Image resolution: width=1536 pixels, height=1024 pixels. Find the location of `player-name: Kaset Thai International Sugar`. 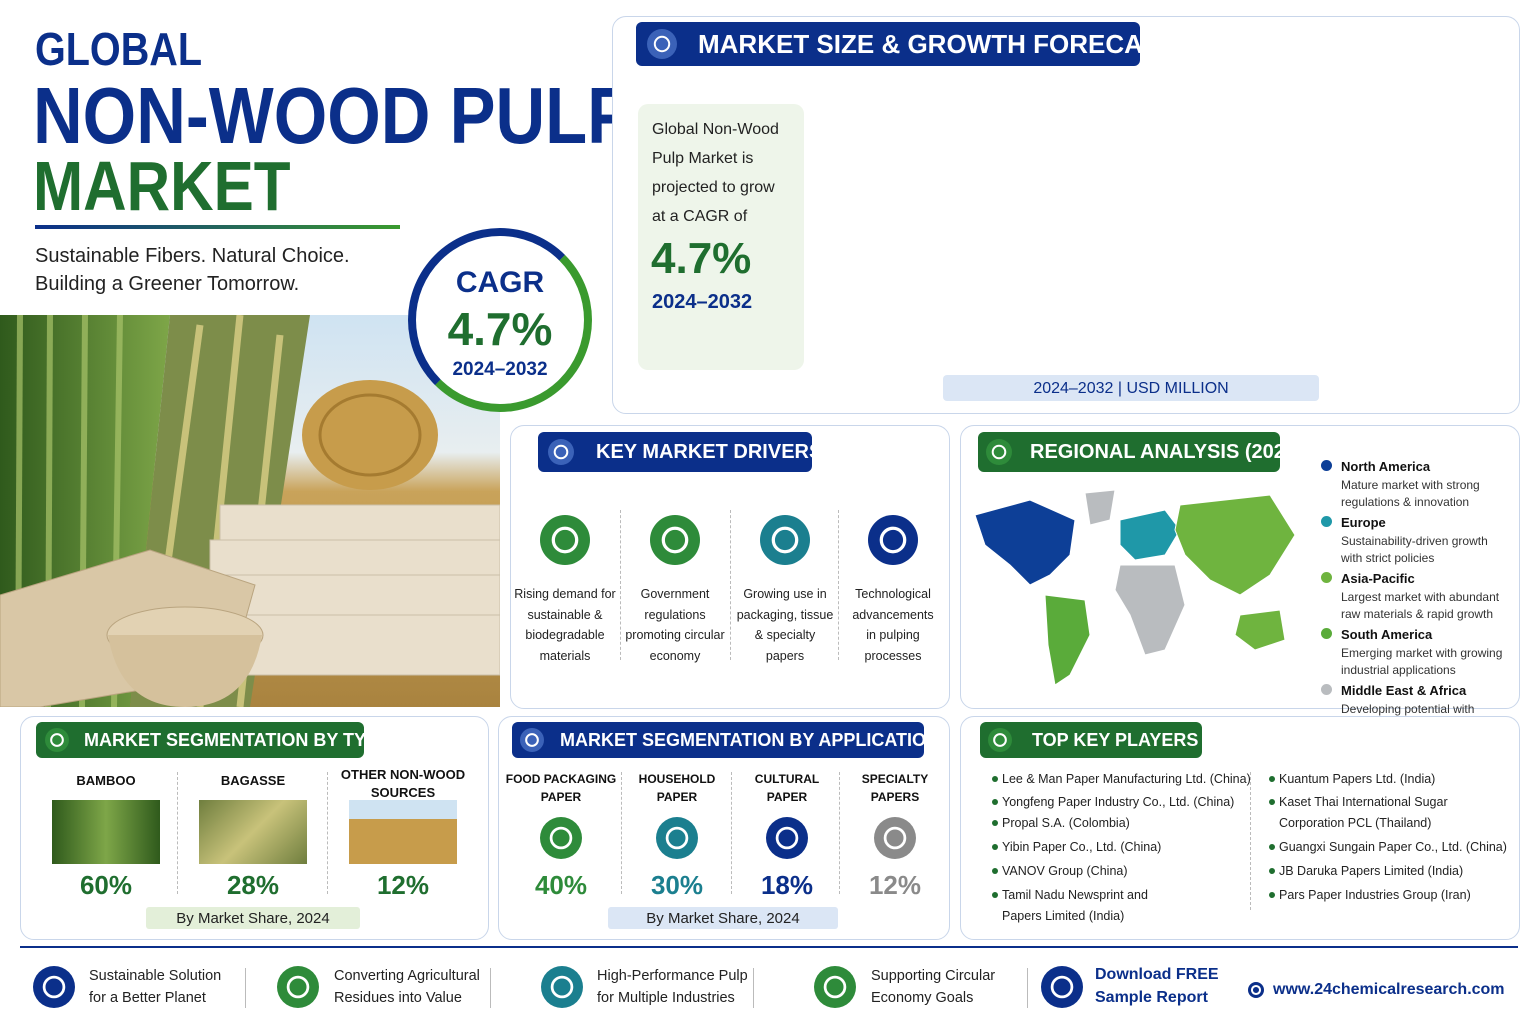

player-name: Kaset Thai International Sugar is located at coordinates (1363, 802).